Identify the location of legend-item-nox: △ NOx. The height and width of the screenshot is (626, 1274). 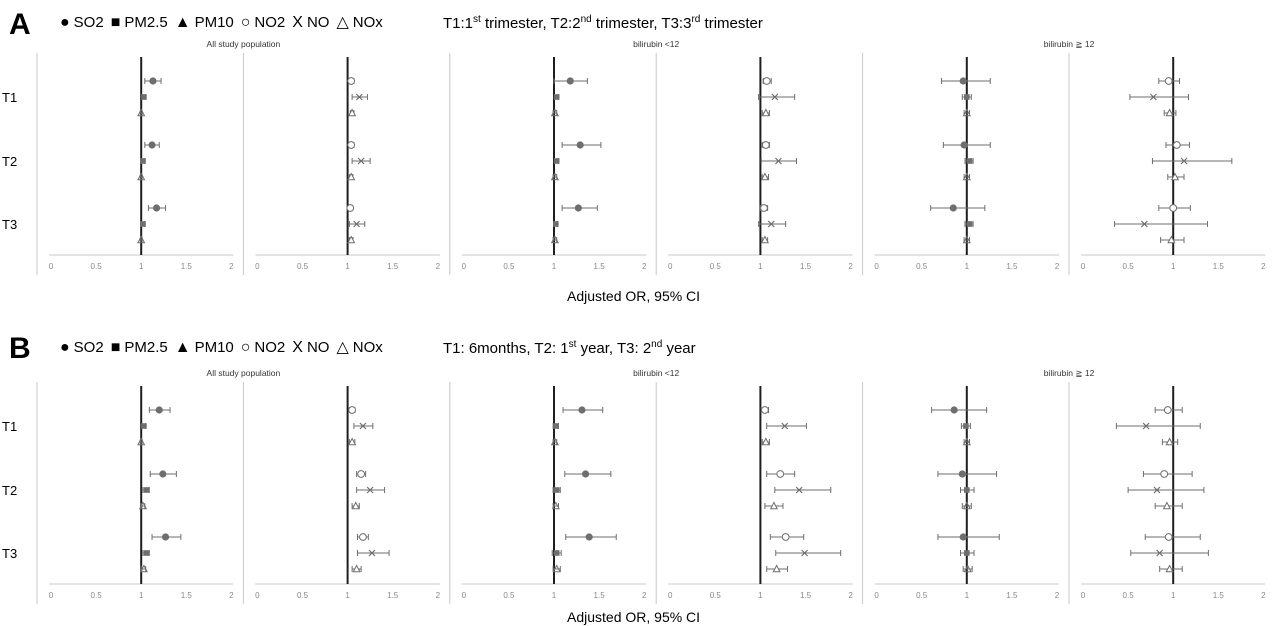
(359, 347).